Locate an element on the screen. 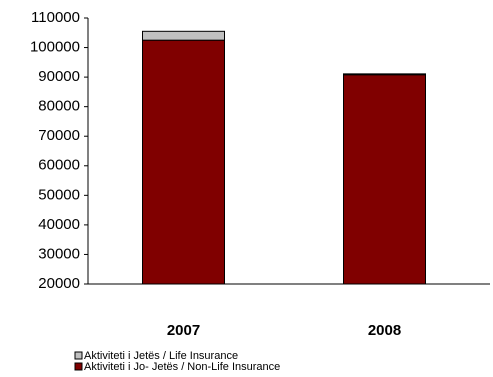 Image resolution: width=493 pixels, height=377 pixels. y-tick-label: 70000 is located at coordinates (59, 135).